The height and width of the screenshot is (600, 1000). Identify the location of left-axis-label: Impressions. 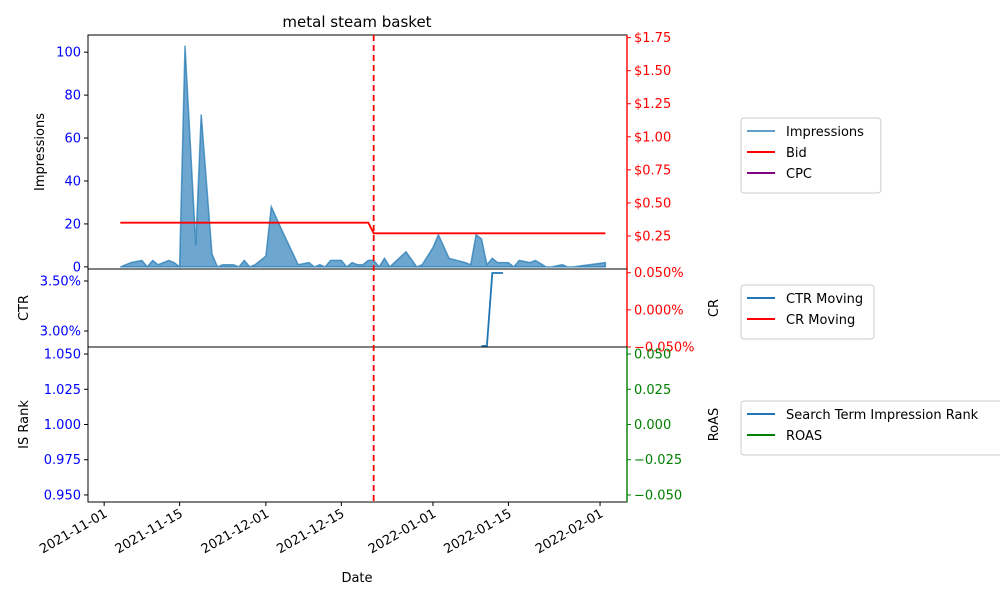
(40, 152).